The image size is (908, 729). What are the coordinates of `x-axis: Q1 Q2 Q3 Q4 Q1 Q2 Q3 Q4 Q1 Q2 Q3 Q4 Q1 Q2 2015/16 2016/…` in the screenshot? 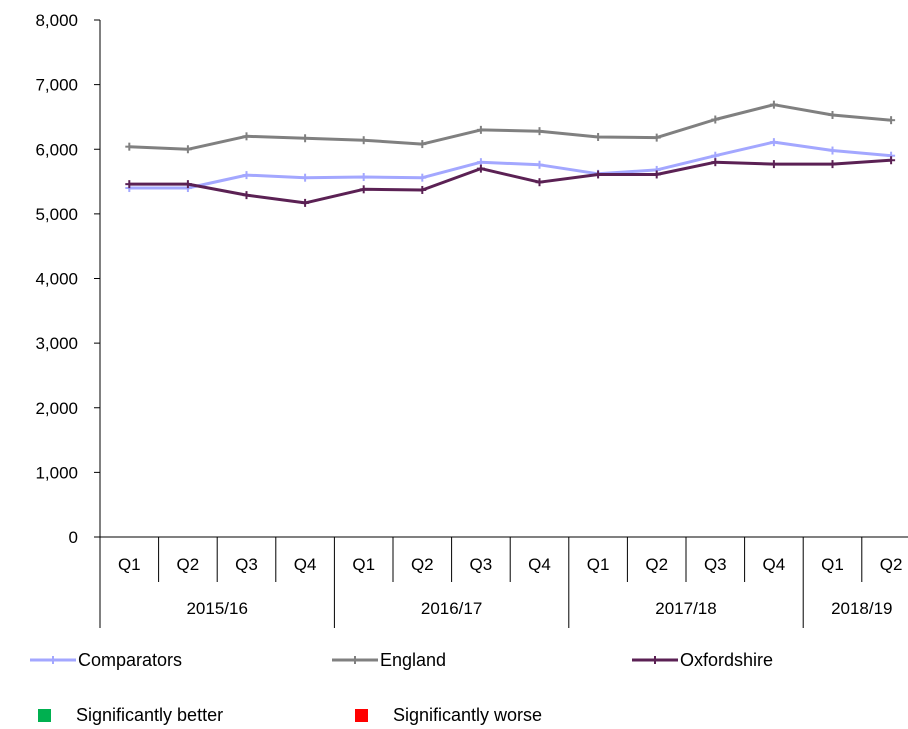 It's located at (503, 582).